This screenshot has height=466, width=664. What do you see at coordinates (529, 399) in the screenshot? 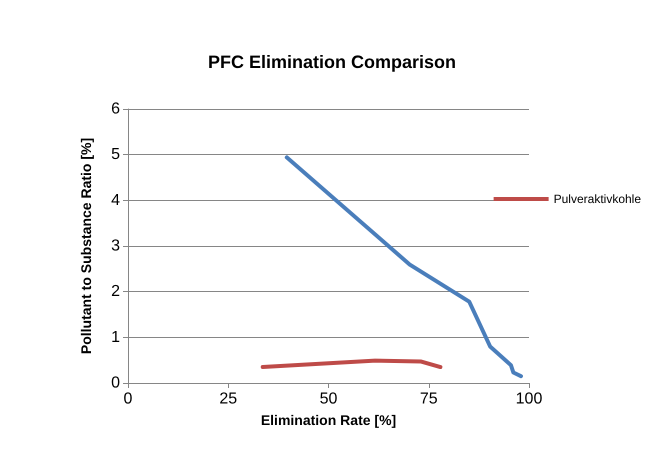
I see `x-tick-label: 100` at bounding box center [529, 399].